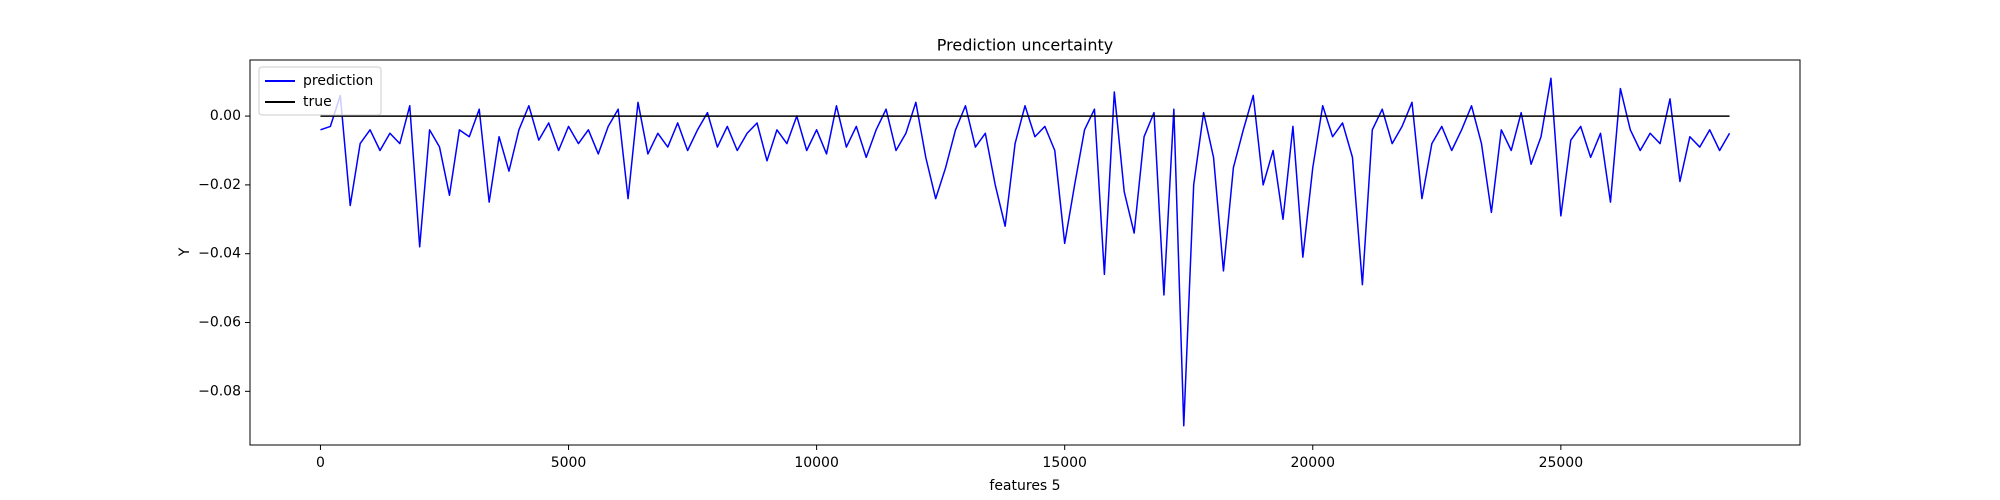  What do you see at coordinates (1312, 463) in the screenshot?
I see `x-tick-label: 20000` at bounding box center [1312, 463].